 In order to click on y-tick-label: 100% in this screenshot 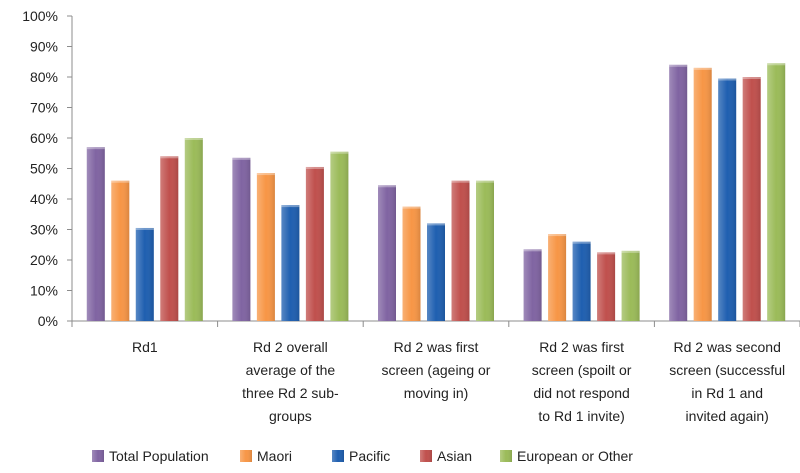, I will do `click(40, 16)`.